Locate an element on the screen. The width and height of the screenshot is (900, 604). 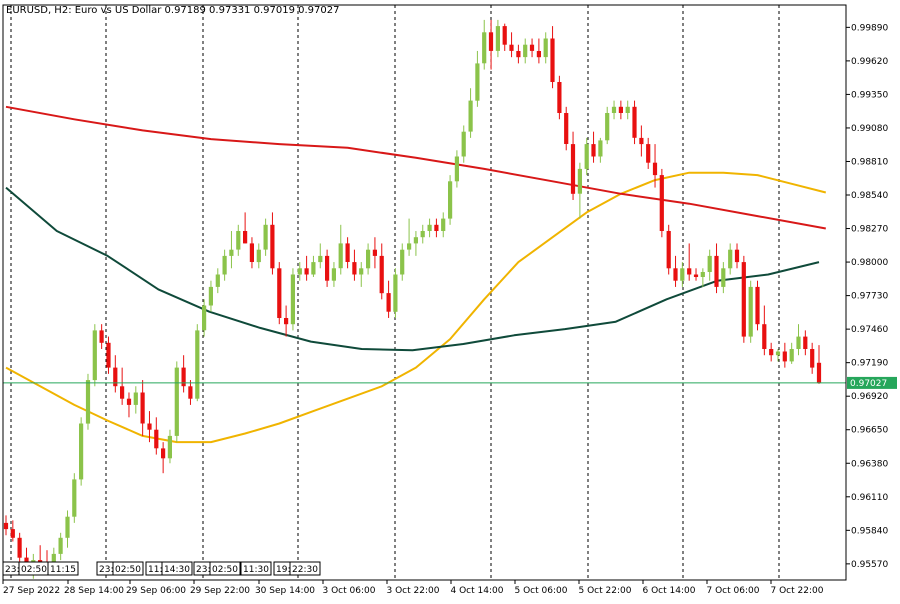
x-tick-label: 7 Oct 22:00 is located at coordinates (797, 591).